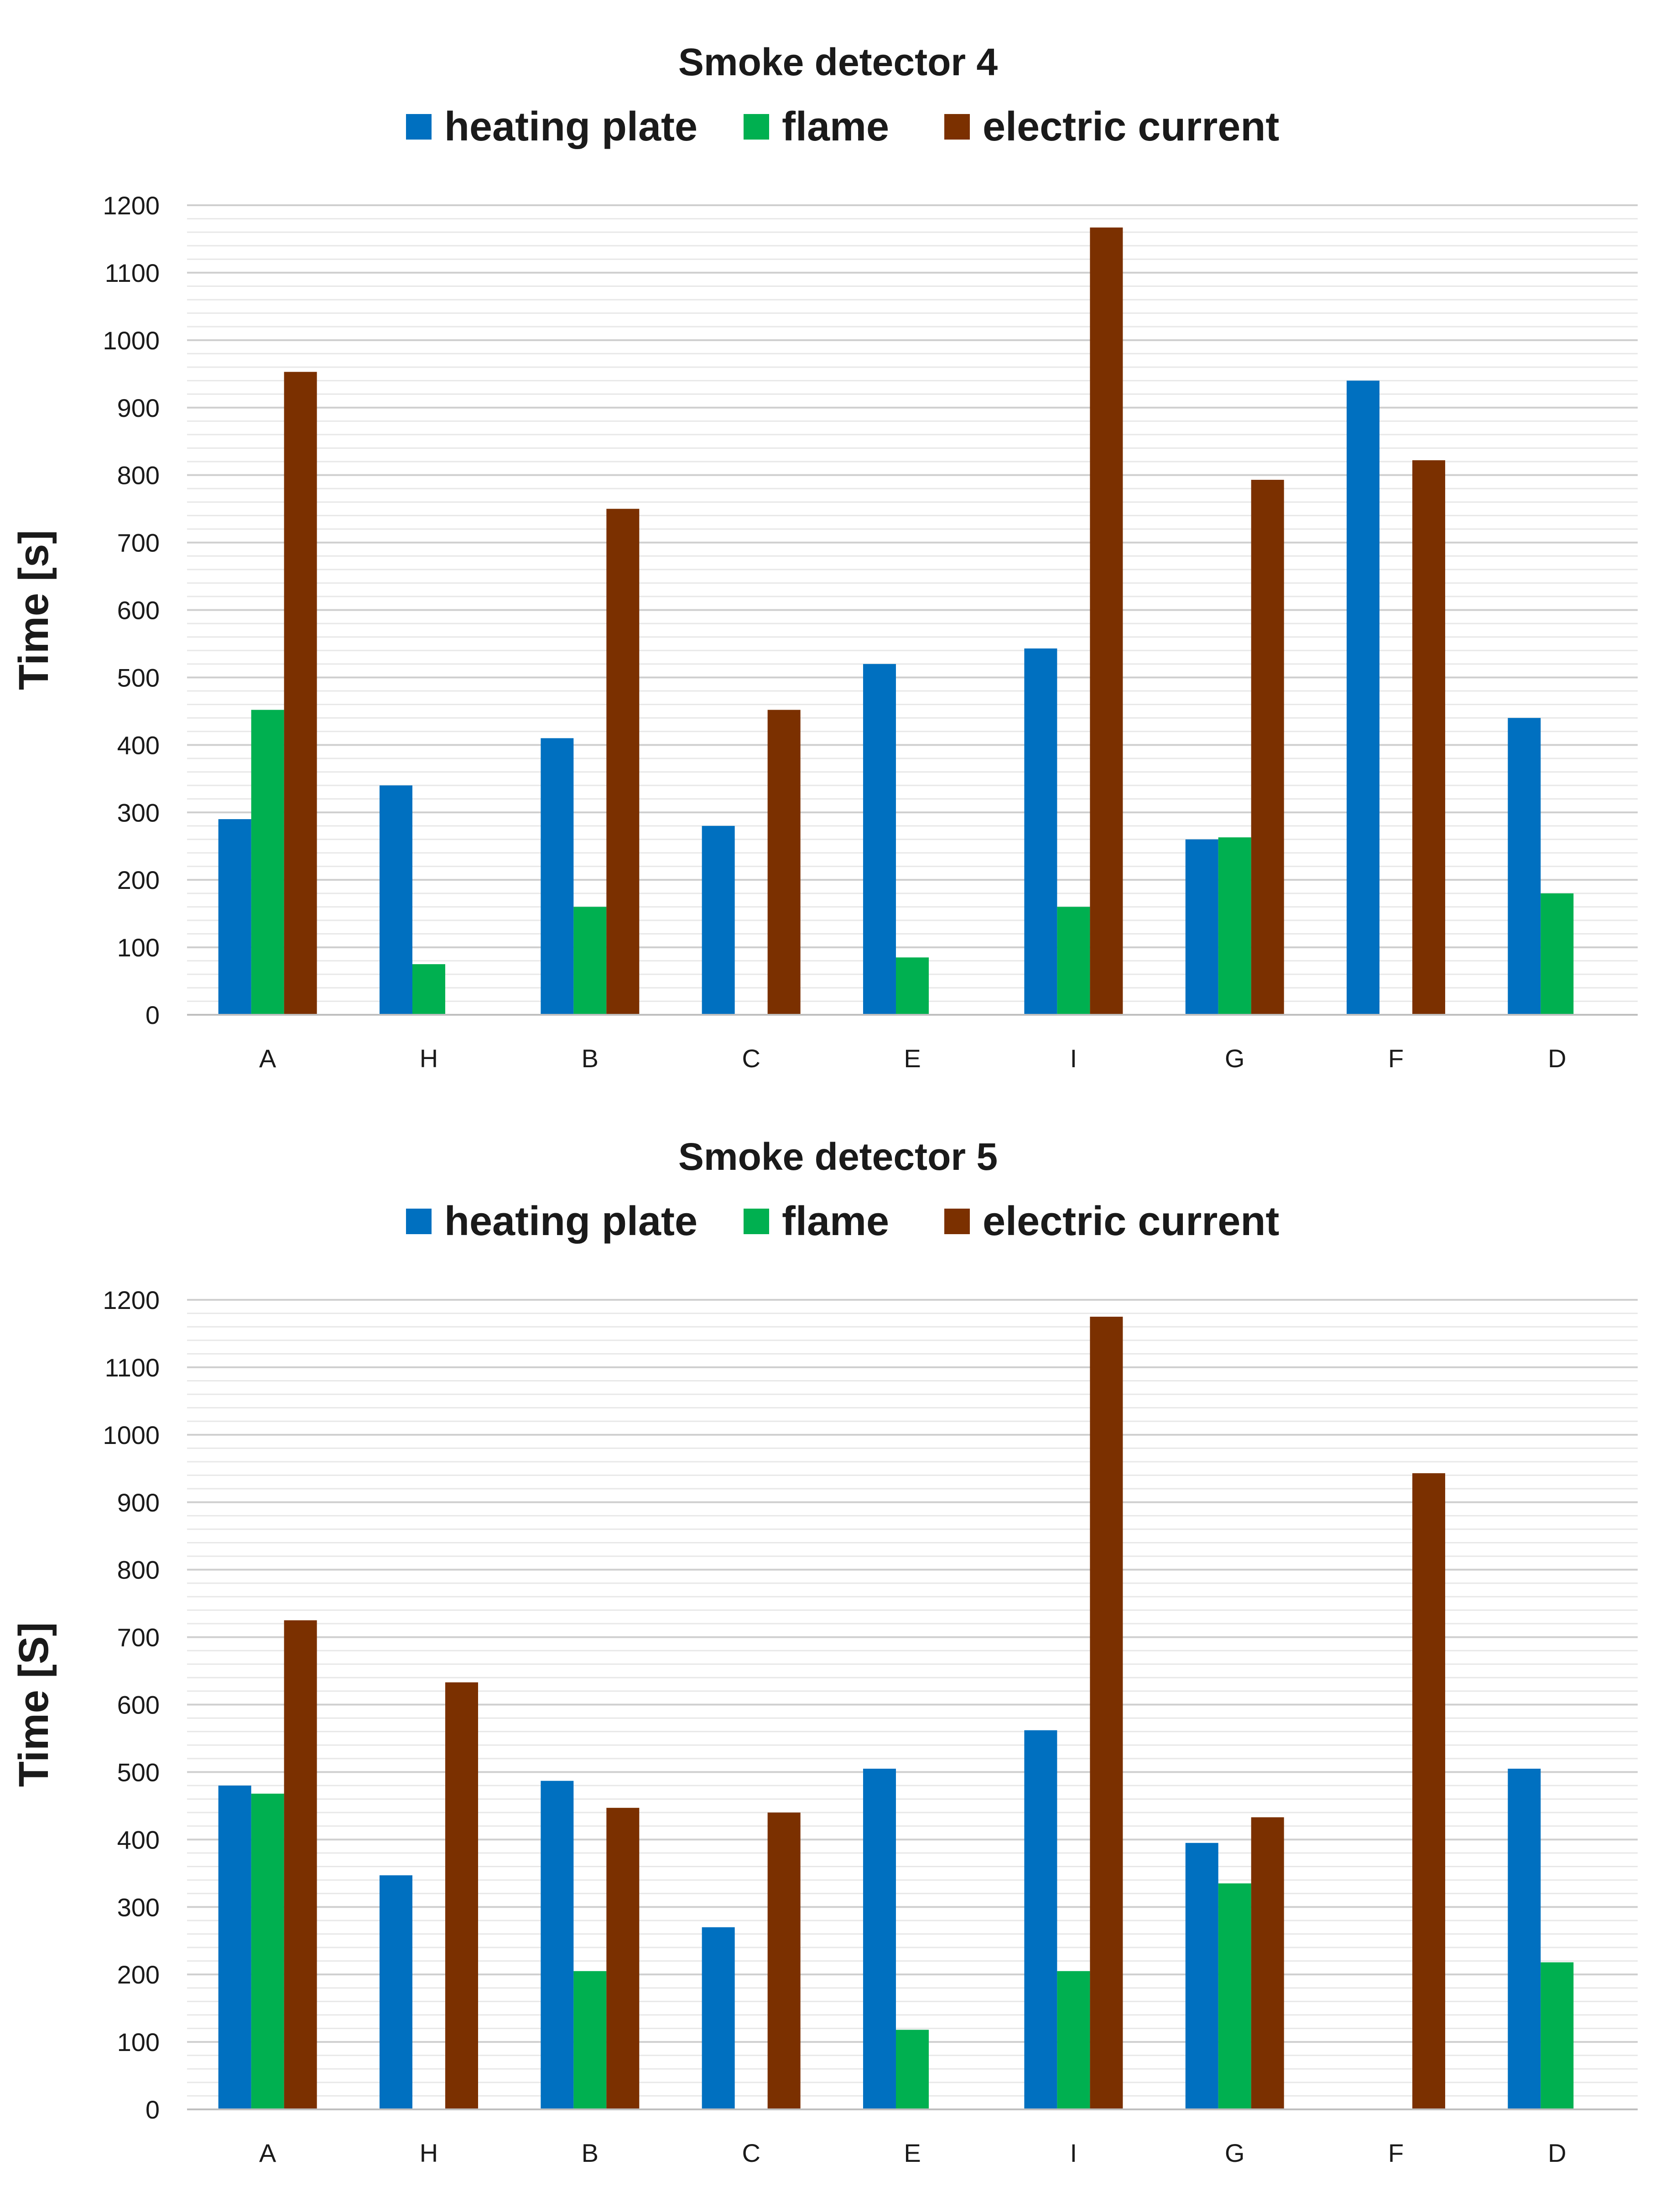 Image resolution: width=1676 pixels, height=2212 pixels. What do you see at coordinates (33, 1704) in the screenshot?
I see `y-axis-label: Time [S]` at bounding box center [33, 1704].